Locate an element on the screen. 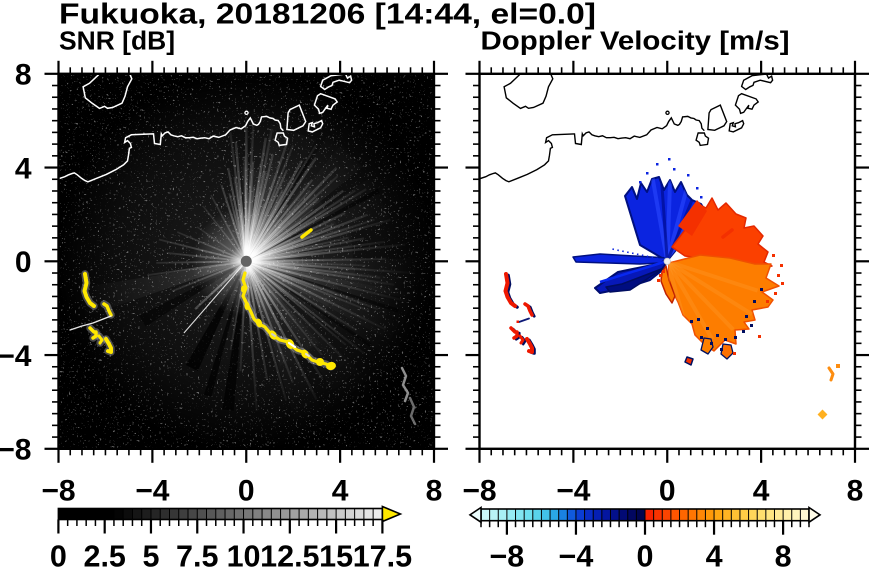 Image resolution: width=870 pixels, height=575 pixels. svg-text: 7.5 is located at coordinates (197, 555).